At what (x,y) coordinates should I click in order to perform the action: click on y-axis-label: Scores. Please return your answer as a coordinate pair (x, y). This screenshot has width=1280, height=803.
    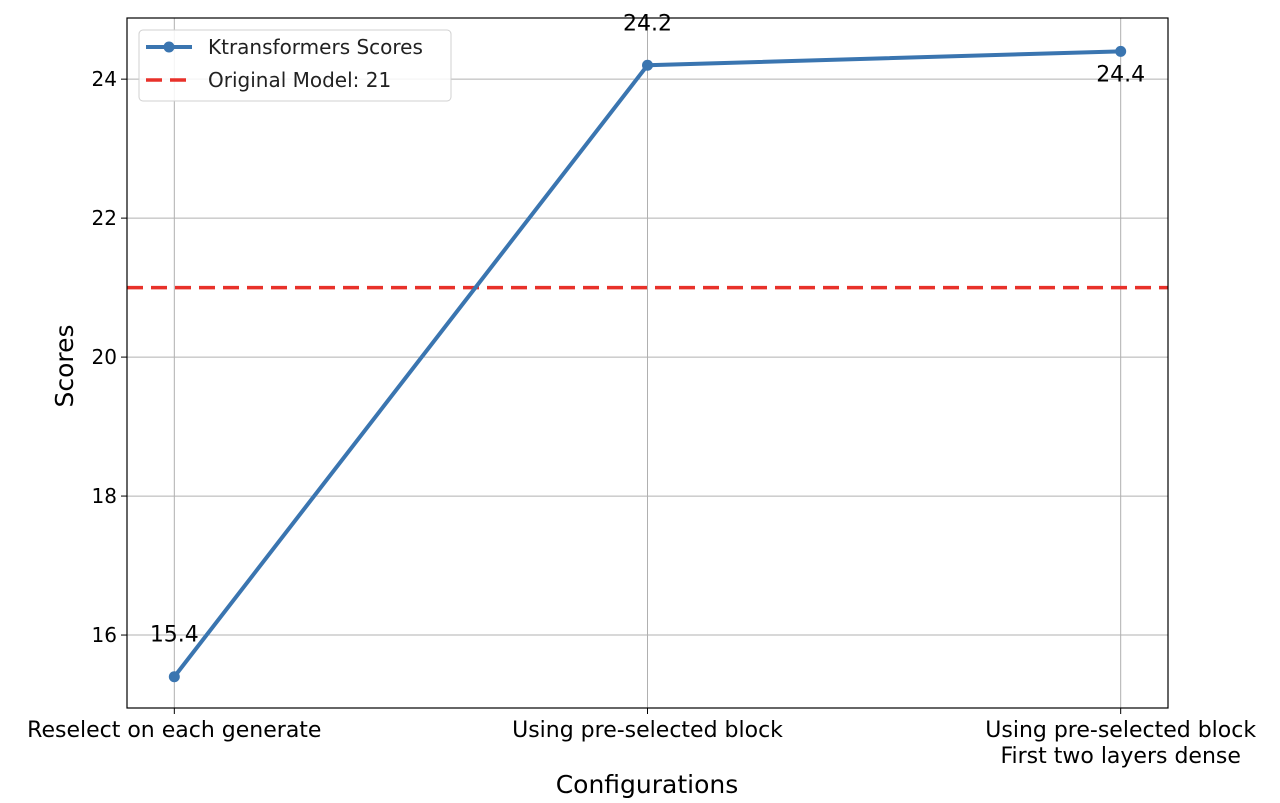
    Looking at the image, I should click on (64, 365).